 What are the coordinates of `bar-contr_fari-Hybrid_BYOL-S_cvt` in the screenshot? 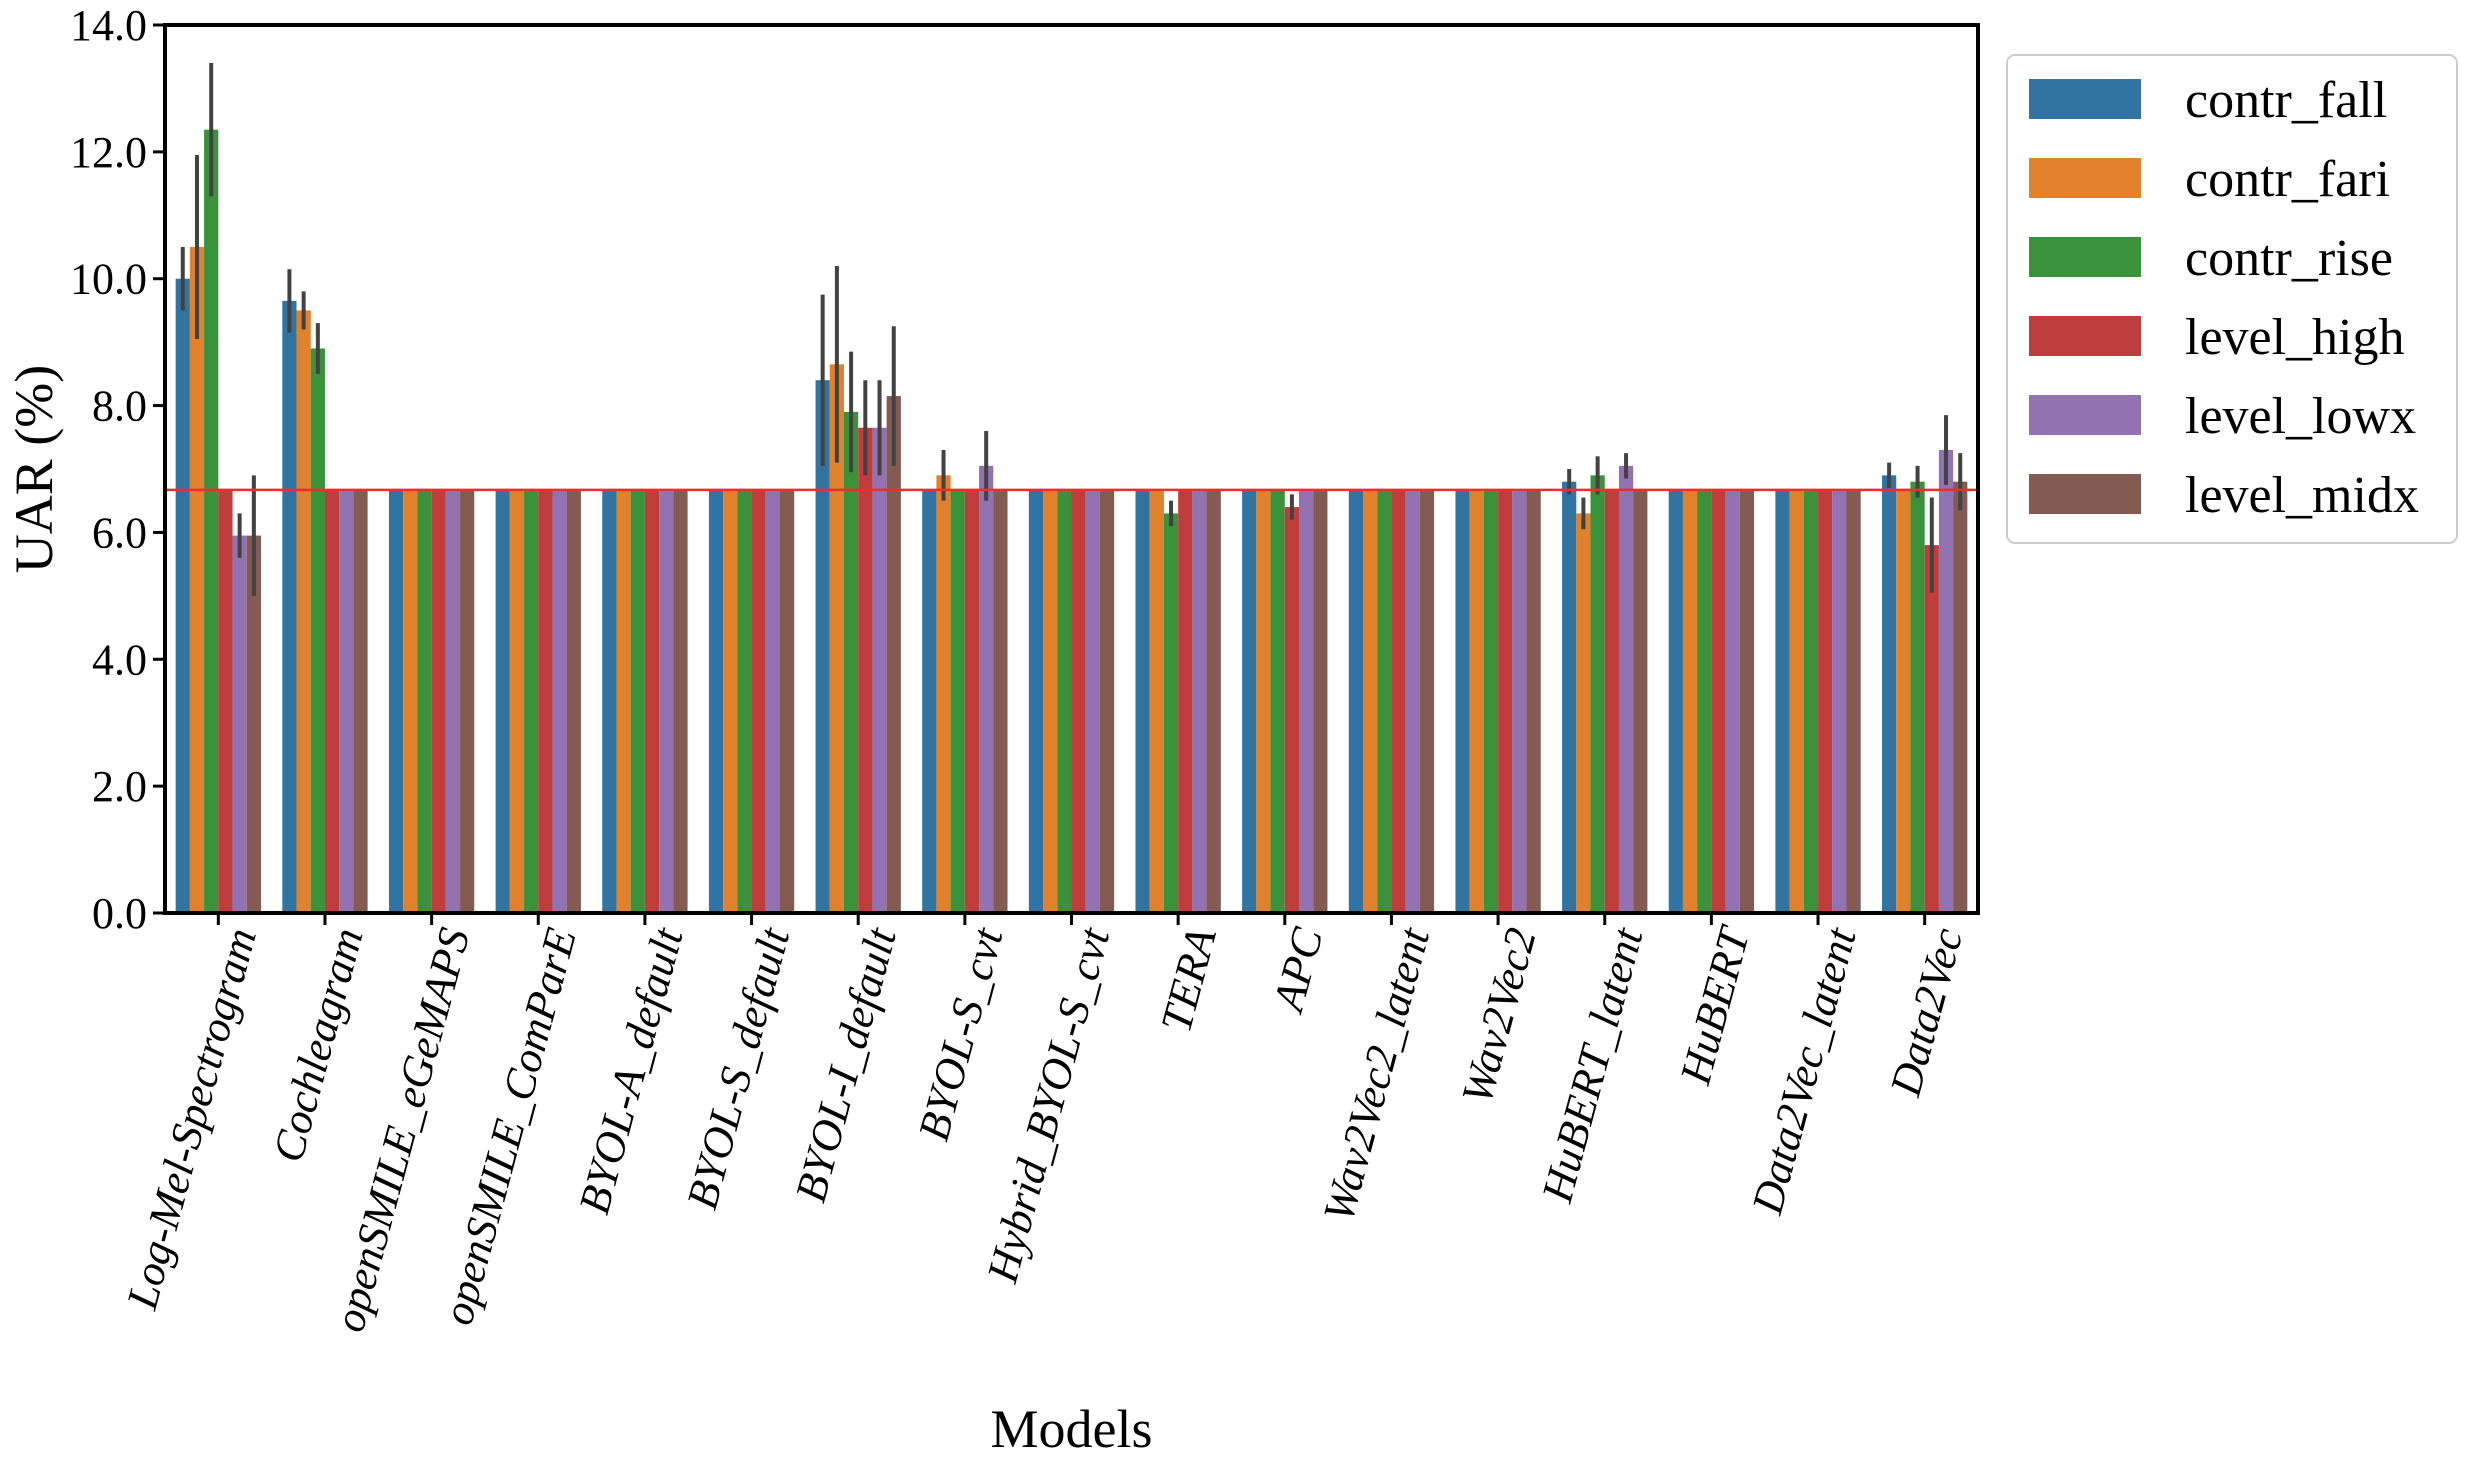 It's located at (1050, 701).